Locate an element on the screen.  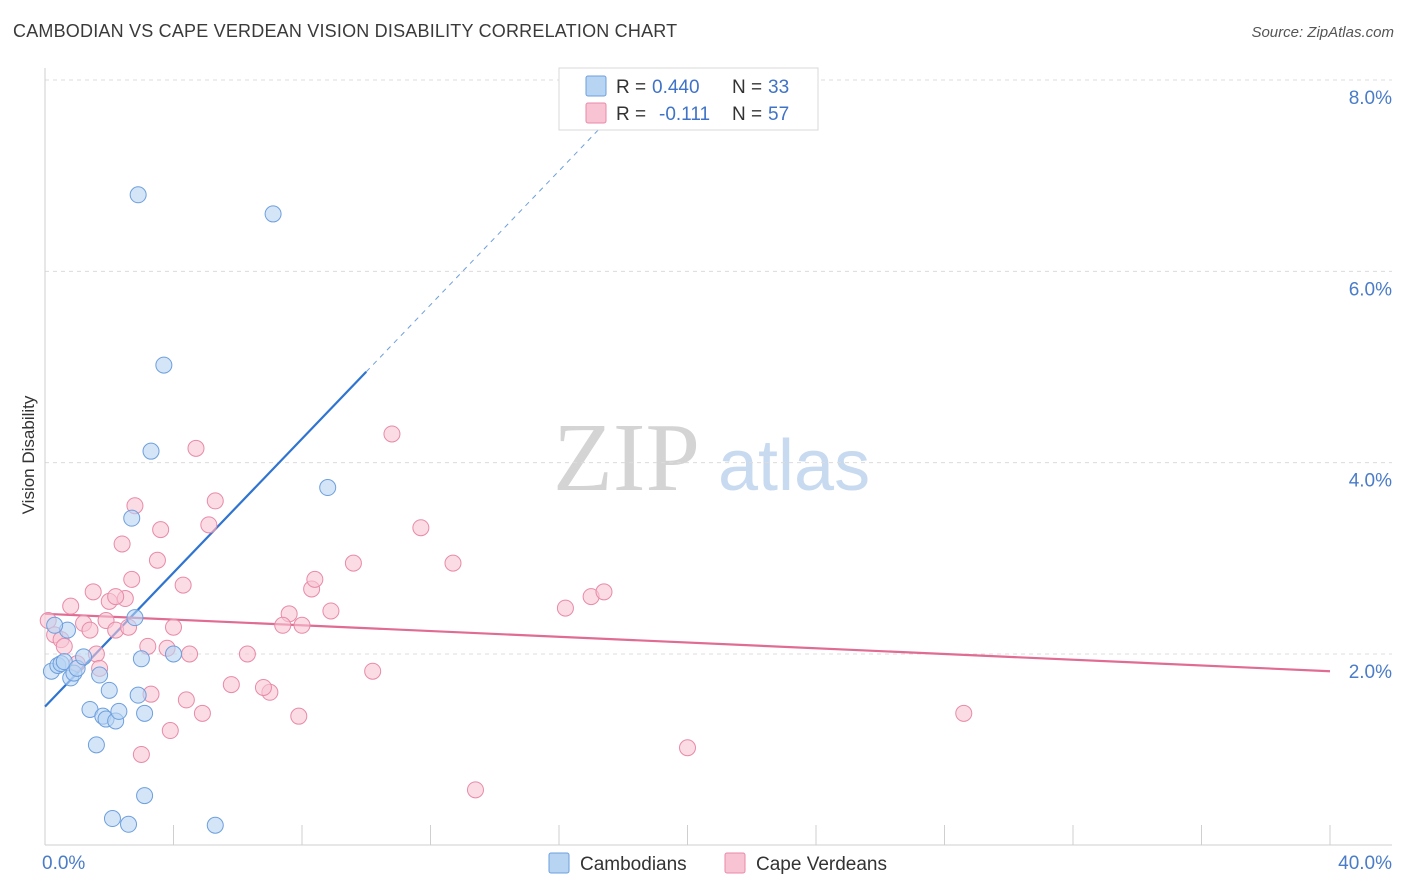
y-tick-label-1: 4.0% is located at coordinates (1370, 481).